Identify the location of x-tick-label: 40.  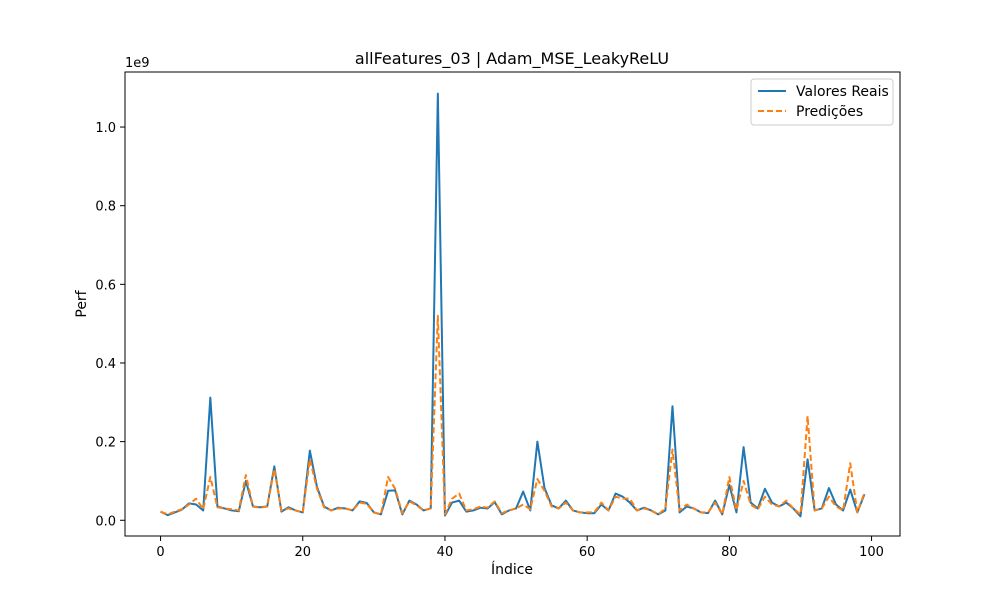
(445, 552).